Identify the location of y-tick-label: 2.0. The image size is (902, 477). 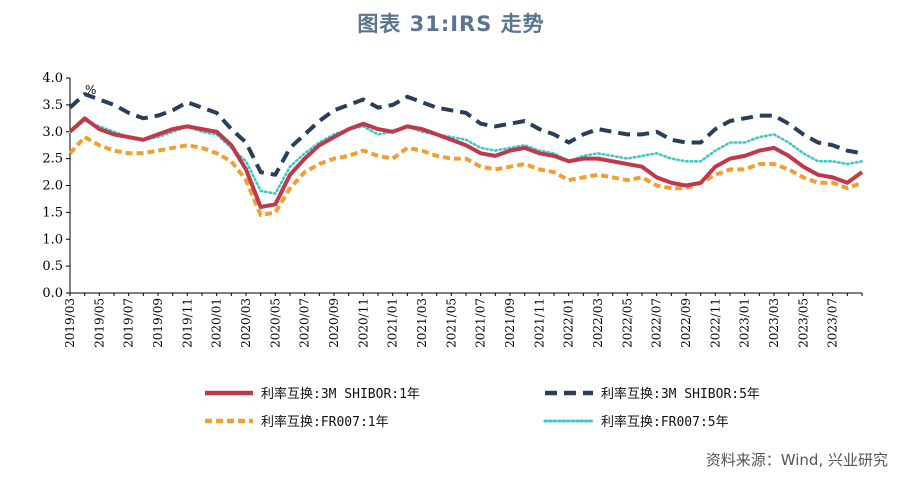
(52, 186).